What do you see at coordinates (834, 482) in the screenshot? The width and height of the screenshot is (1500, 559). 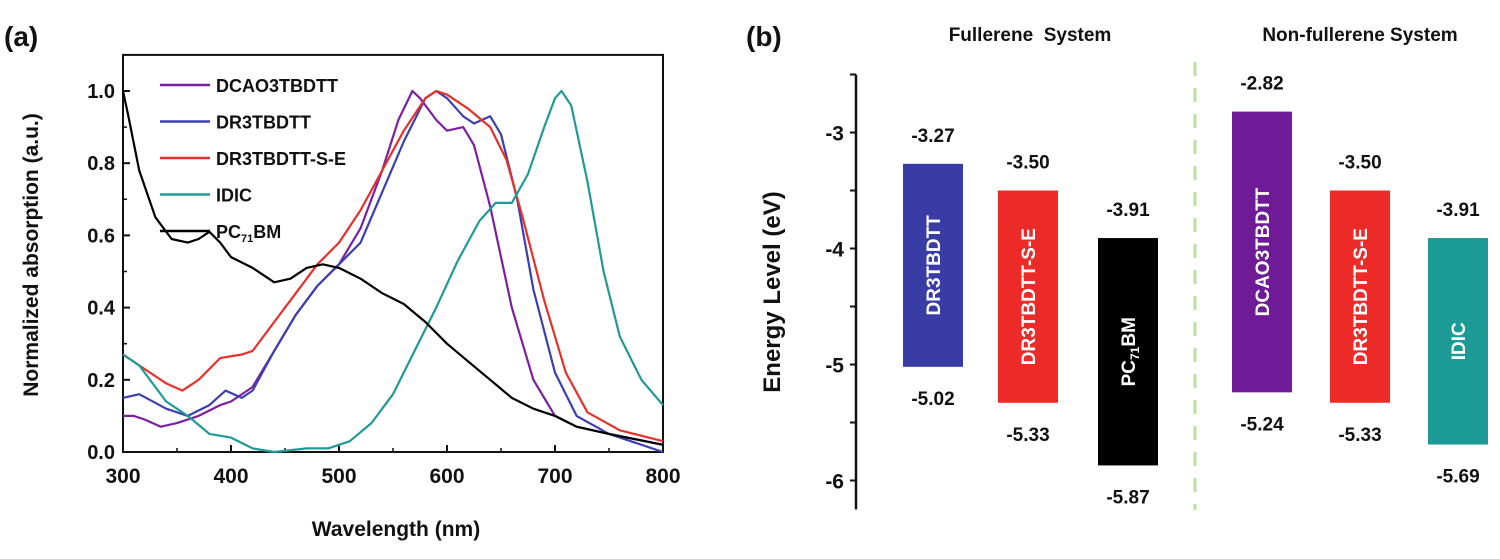 I see `y-tick-label: -6` at bounding box center [834, 482].